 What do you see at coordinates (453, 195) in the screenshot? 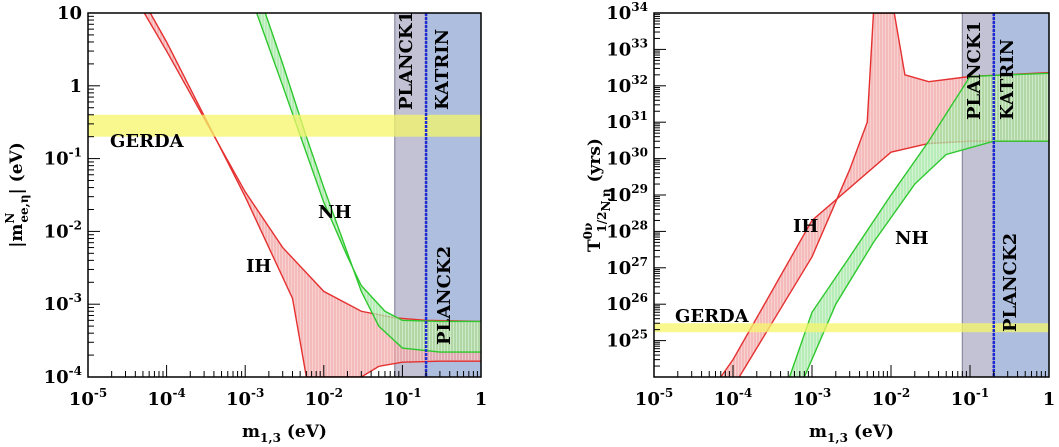
I see `band-planck2` at bounding box center [453, 195].